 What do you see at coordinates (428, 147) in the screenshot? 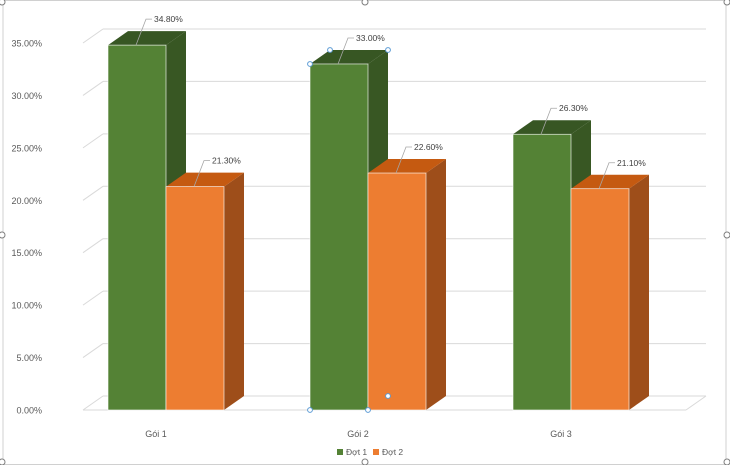
I see `data-label: 22.60%` at bounding box center [428, 147].